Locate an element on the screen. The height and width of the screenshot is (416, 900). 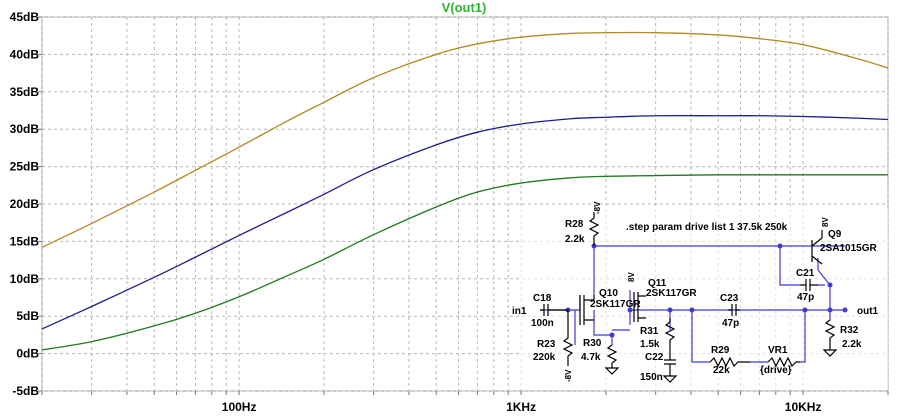
capacitor-c22 is located at coordinates (670, 364).